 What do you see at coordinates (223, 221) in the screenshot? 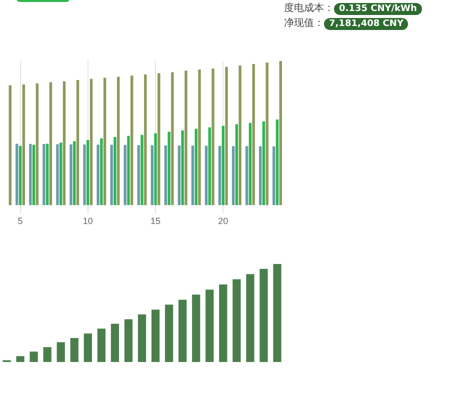
I see `x-tick-label: 20` at bounding box center [223, 221].